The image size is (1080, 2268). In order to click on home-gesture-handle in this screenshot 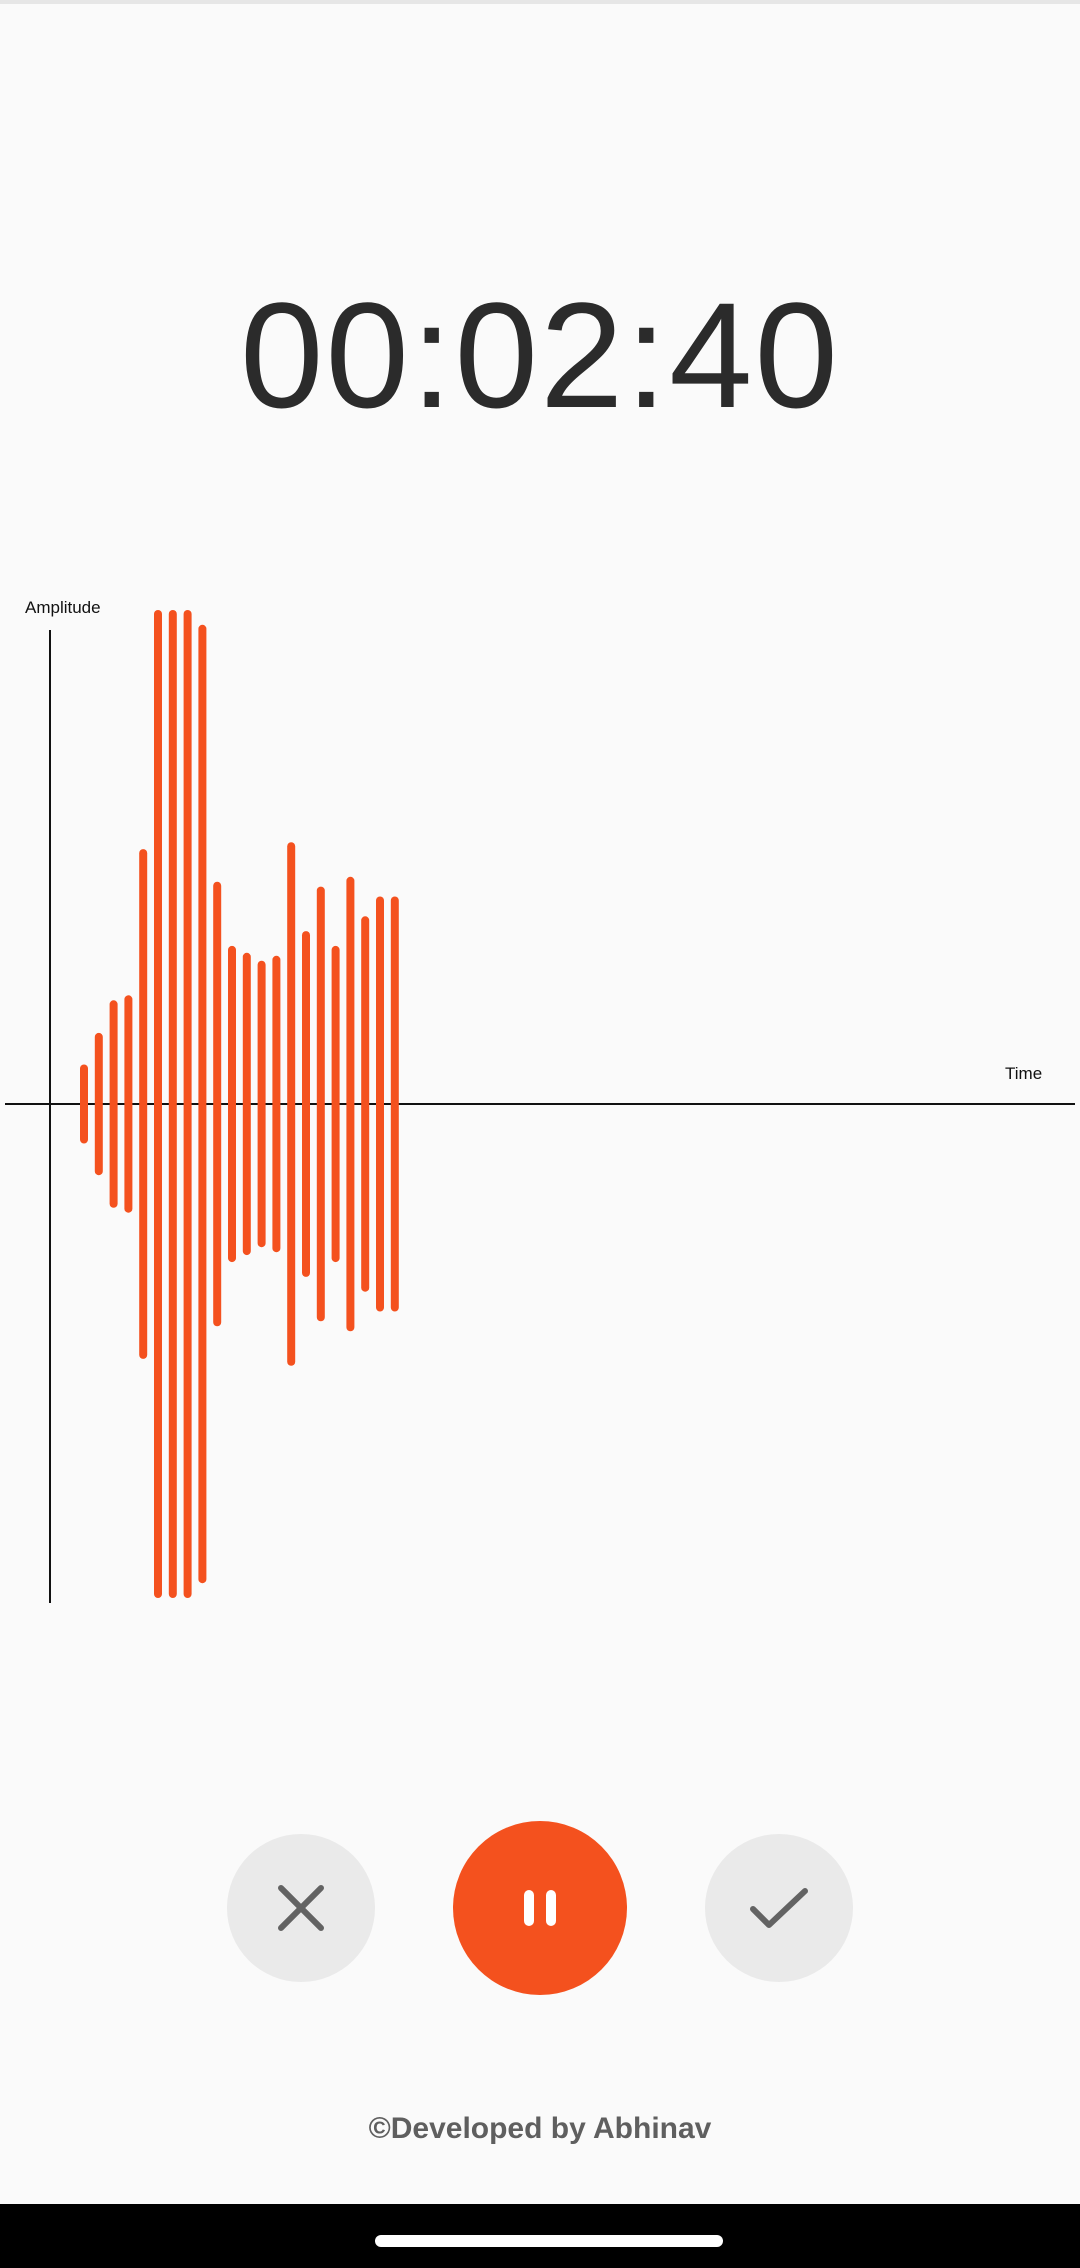, I will do `click(549, 2241)`.